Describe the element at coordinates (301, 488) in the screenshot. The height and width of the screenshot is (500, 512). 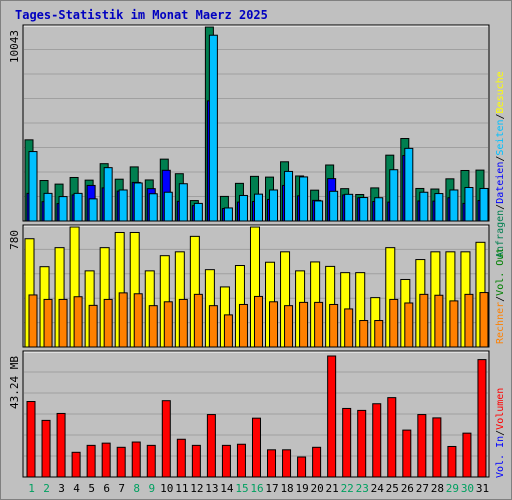
I see `x-tick-day-19: 19` at that location.